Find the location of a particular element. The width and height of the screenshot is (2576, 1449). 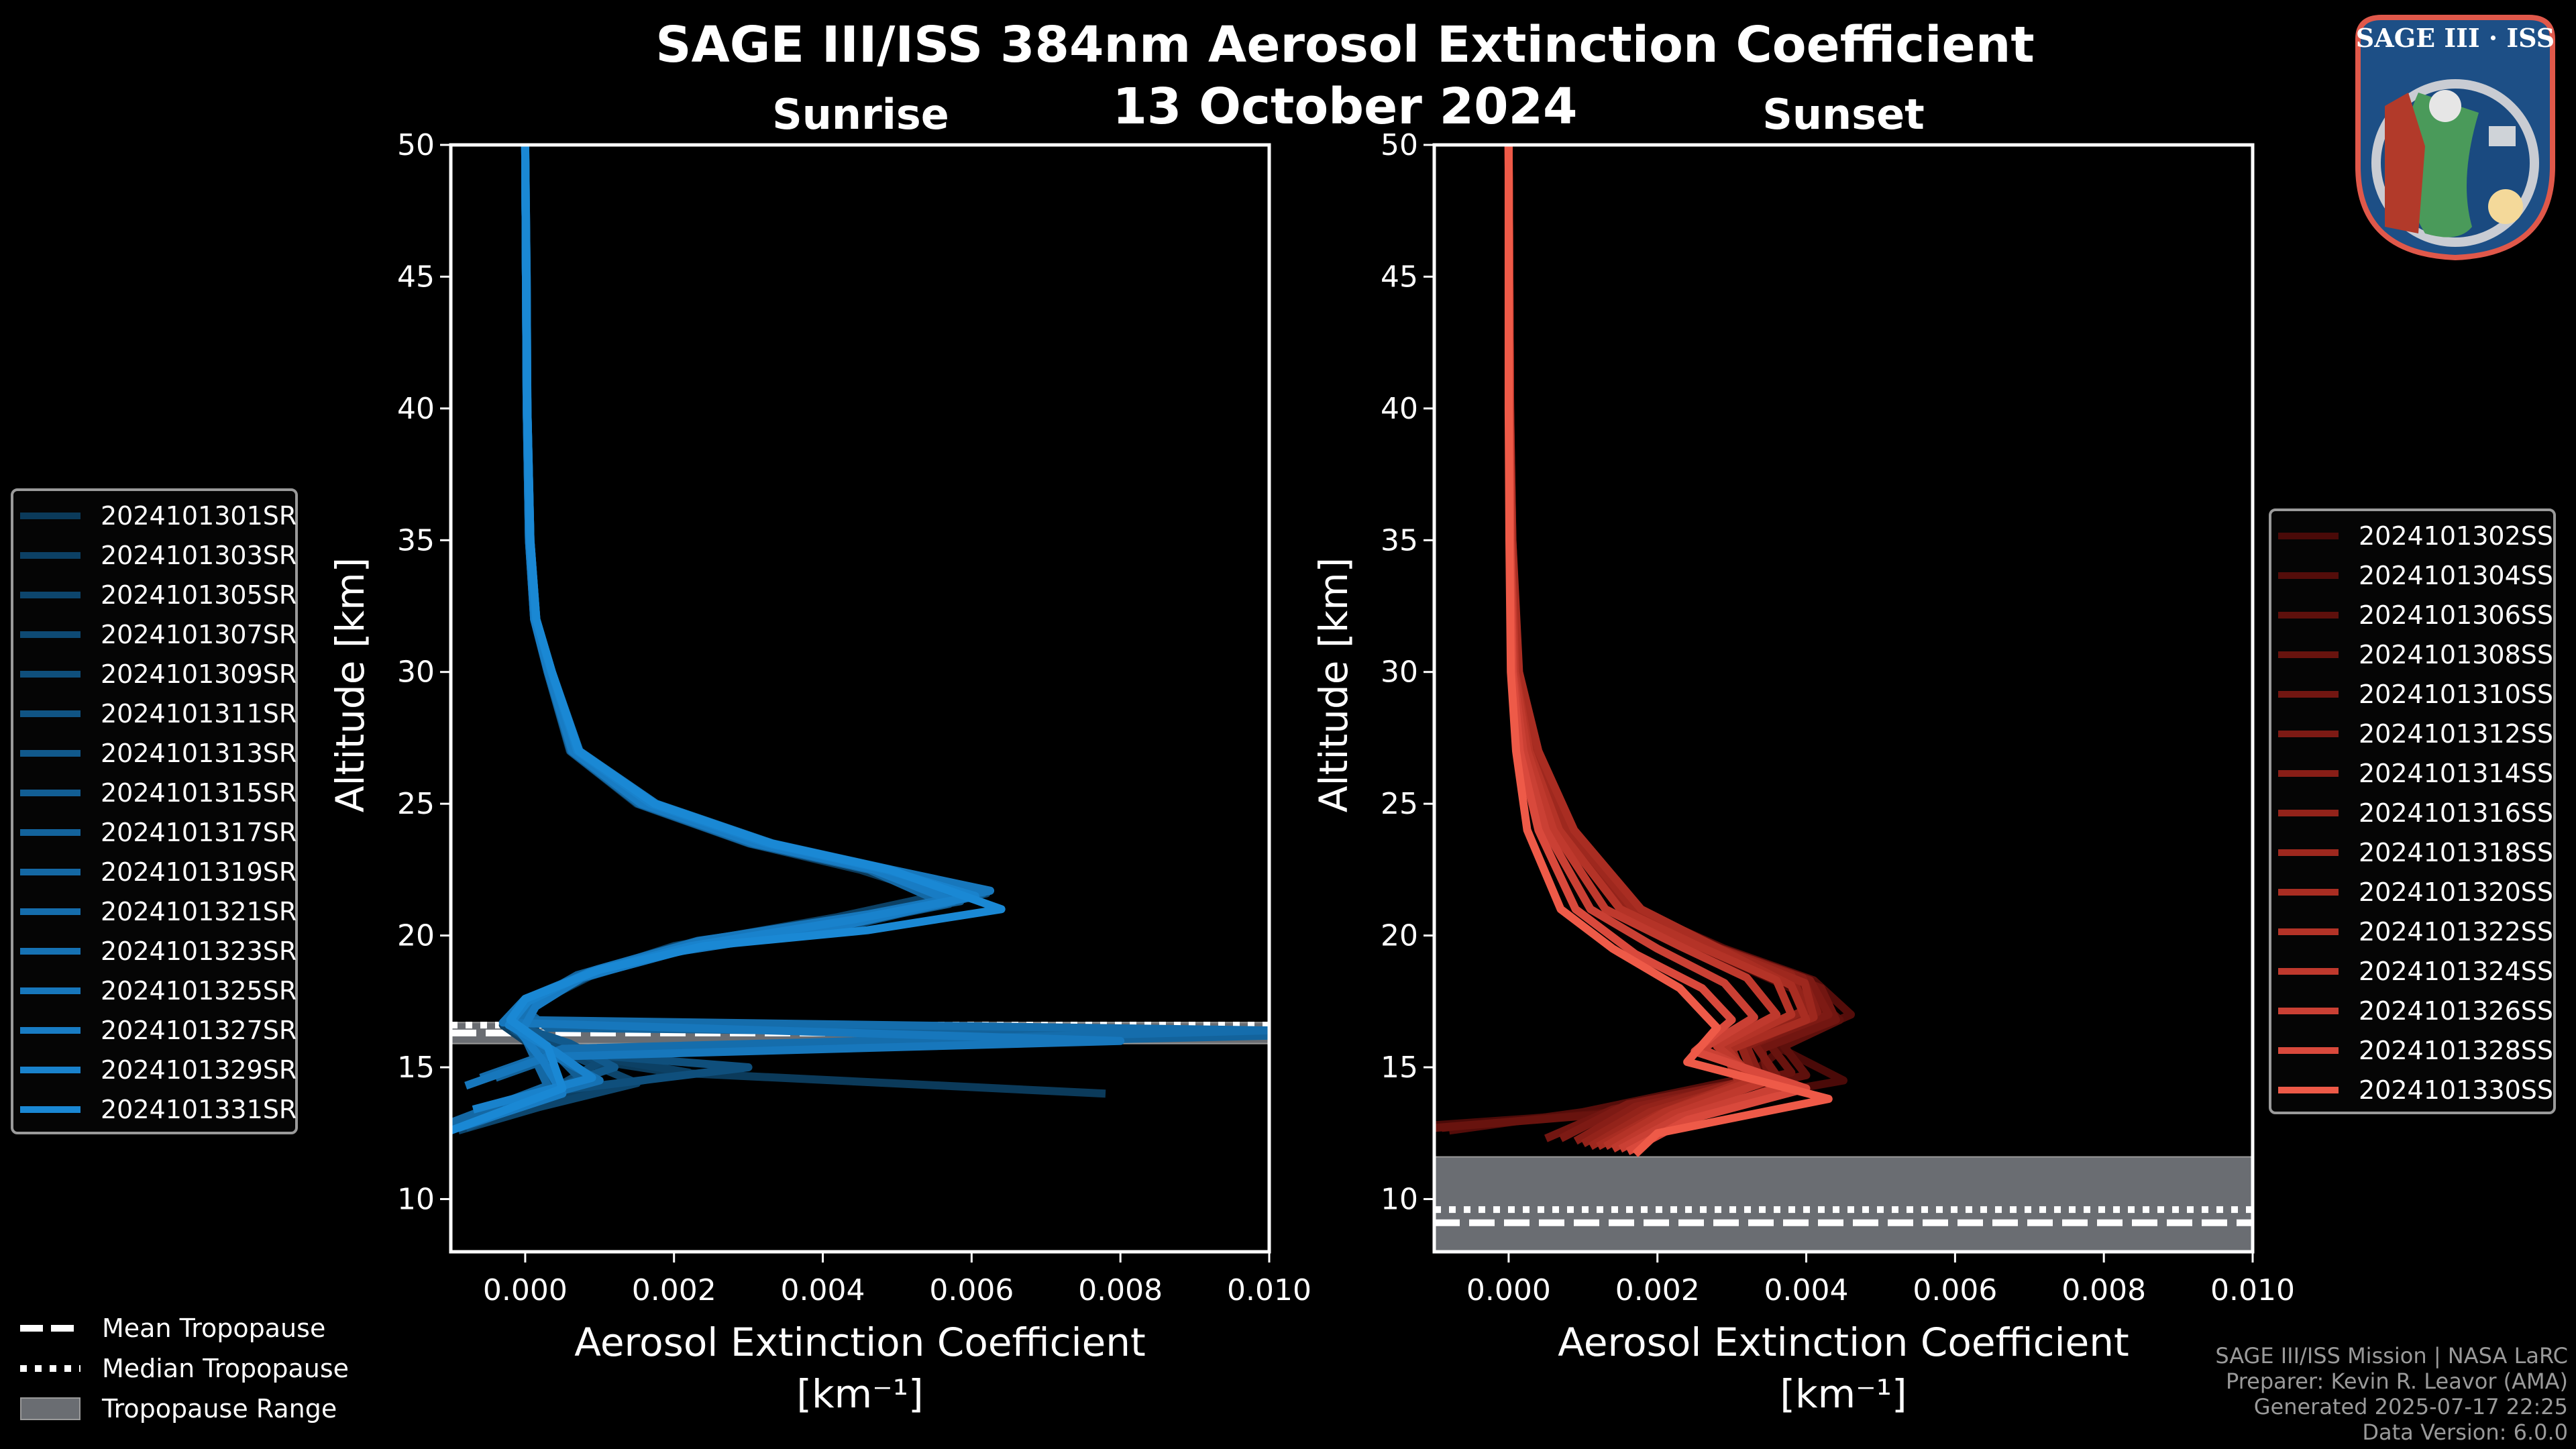

legend-label: 2024101312SS is located at coordinates (2456, 734).